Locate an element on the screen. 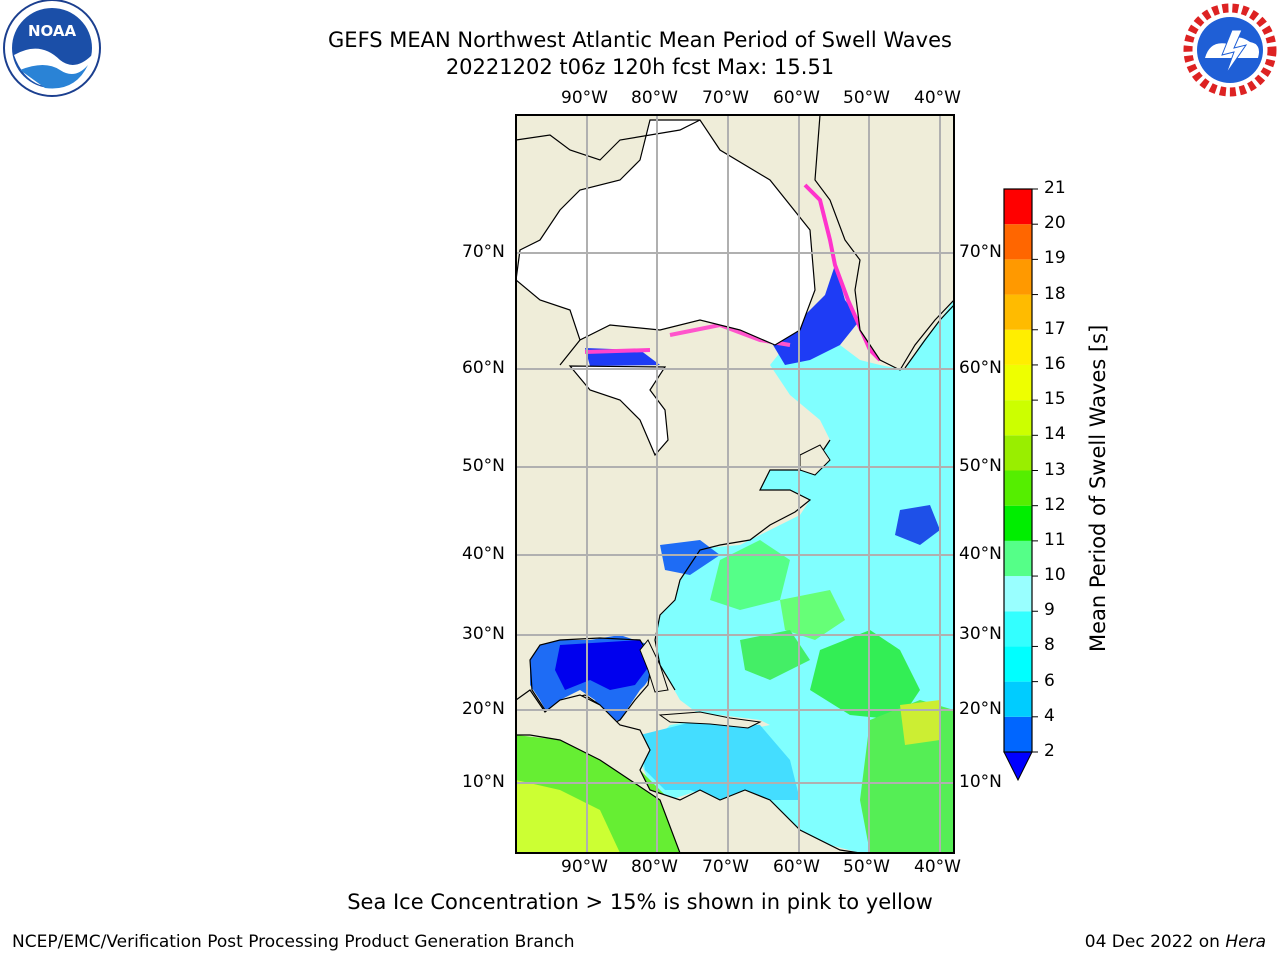 This screenshot has height=960, width=1280. footer-date: 04 Dec 2022 on Hera is located at coordinates (1175, 942).